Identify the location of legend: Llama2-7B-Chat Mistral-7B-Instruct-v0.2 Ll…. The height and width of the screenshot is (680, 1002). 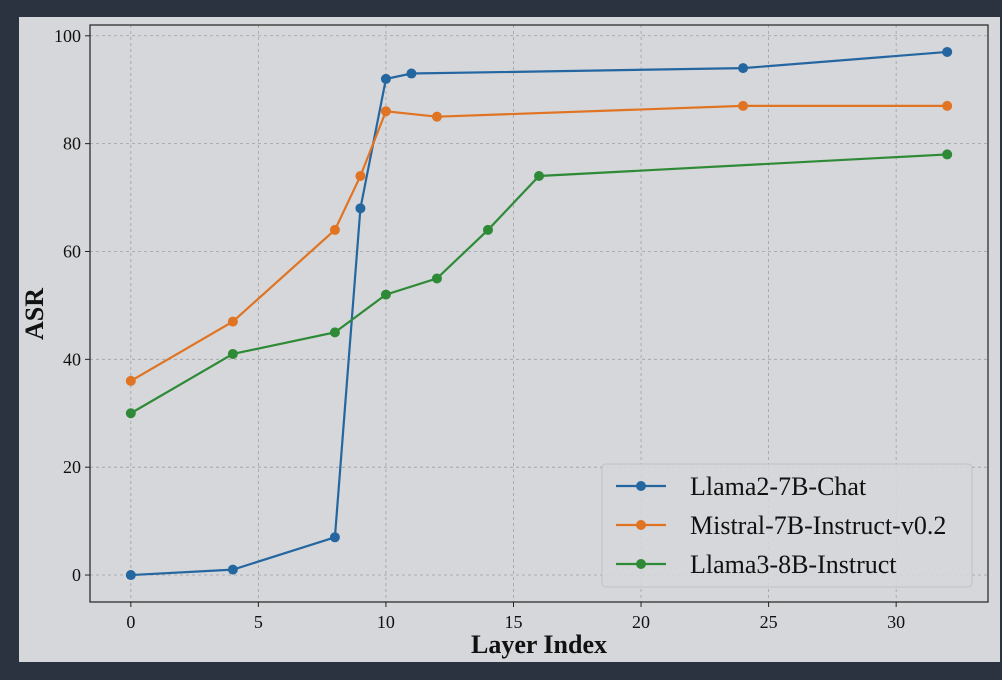
(787, 525).